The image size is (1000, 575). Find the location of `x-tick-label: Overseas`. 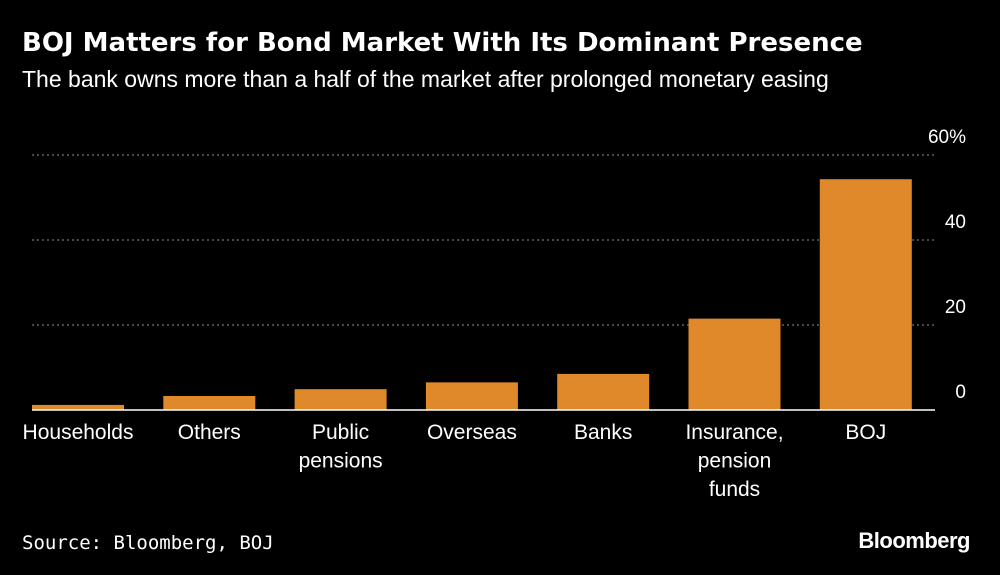

x-tick-label: Overseas is located at coordinates (472, 432).